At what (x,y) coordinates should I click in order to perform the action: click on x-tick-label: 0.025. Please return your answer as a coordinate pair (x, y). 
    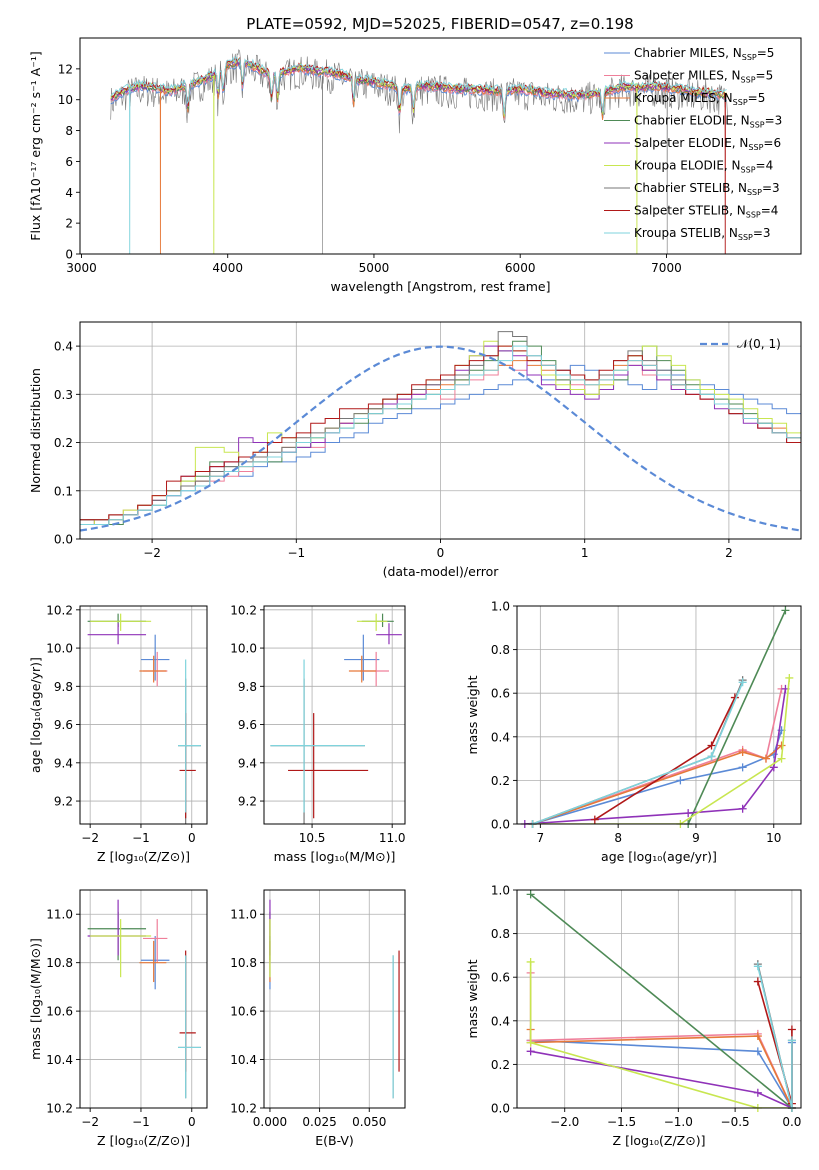
    Looking at the image, I should click on (319, 1122).